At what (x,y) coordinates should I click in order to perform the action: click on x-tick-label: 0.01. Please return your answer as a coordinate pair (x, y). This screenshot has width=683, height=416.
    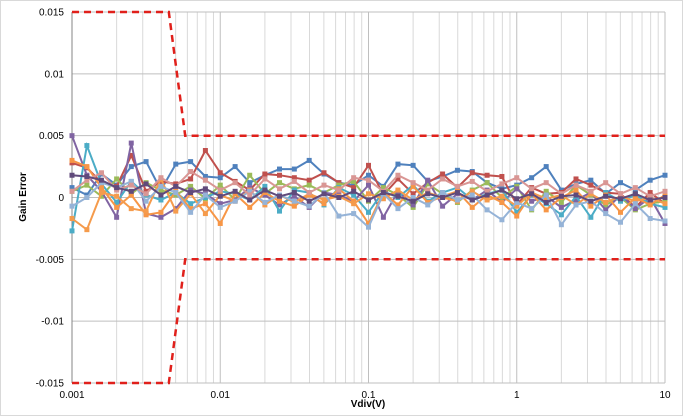
    Looking at the image, I should click on (221, 395).